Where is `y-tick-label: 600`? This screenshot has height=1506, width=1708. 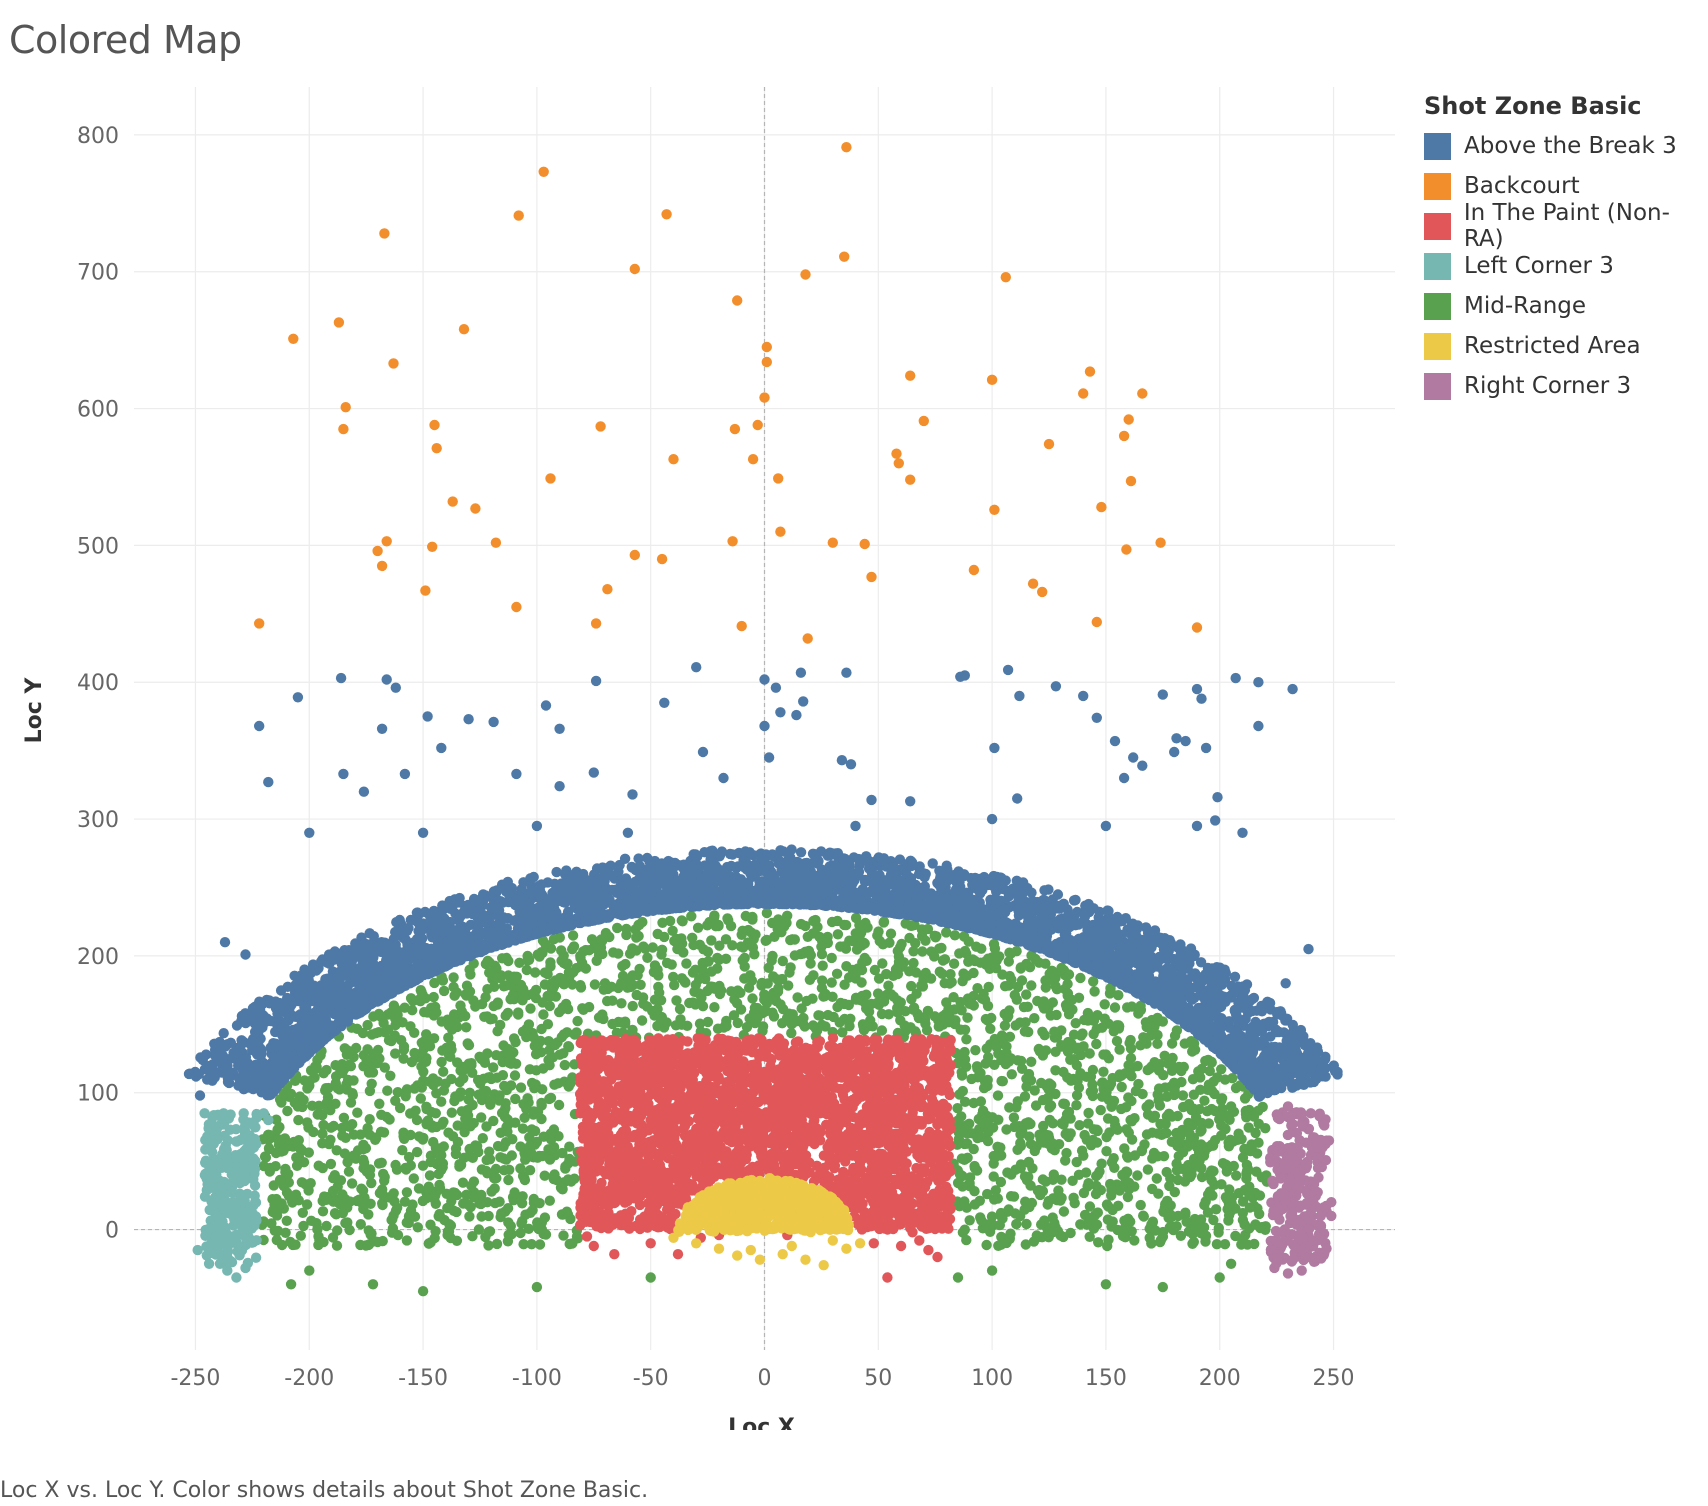 y-tick-label: 600 is located at coordinates (98, 410).